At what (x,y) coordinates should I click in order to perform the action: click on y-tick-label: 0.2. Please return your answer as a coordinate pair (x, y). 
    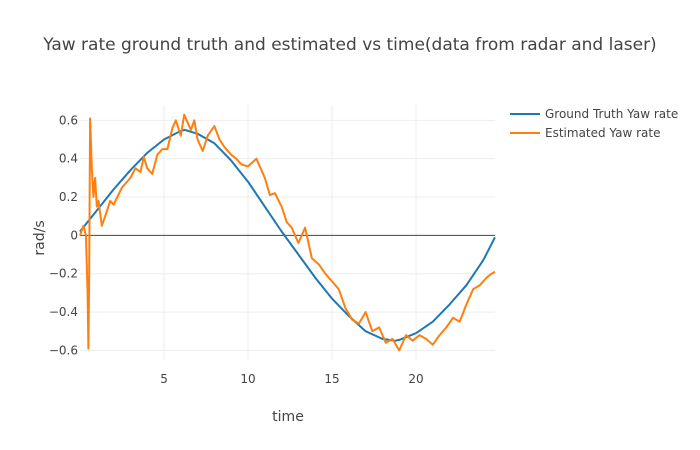
    Looking at the image, I should click on (68, 197).